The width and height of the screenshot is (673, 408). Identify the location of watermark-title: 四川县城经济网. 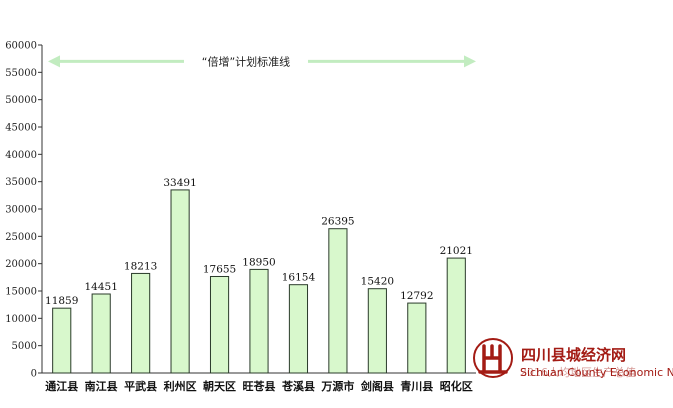
(573, 355).